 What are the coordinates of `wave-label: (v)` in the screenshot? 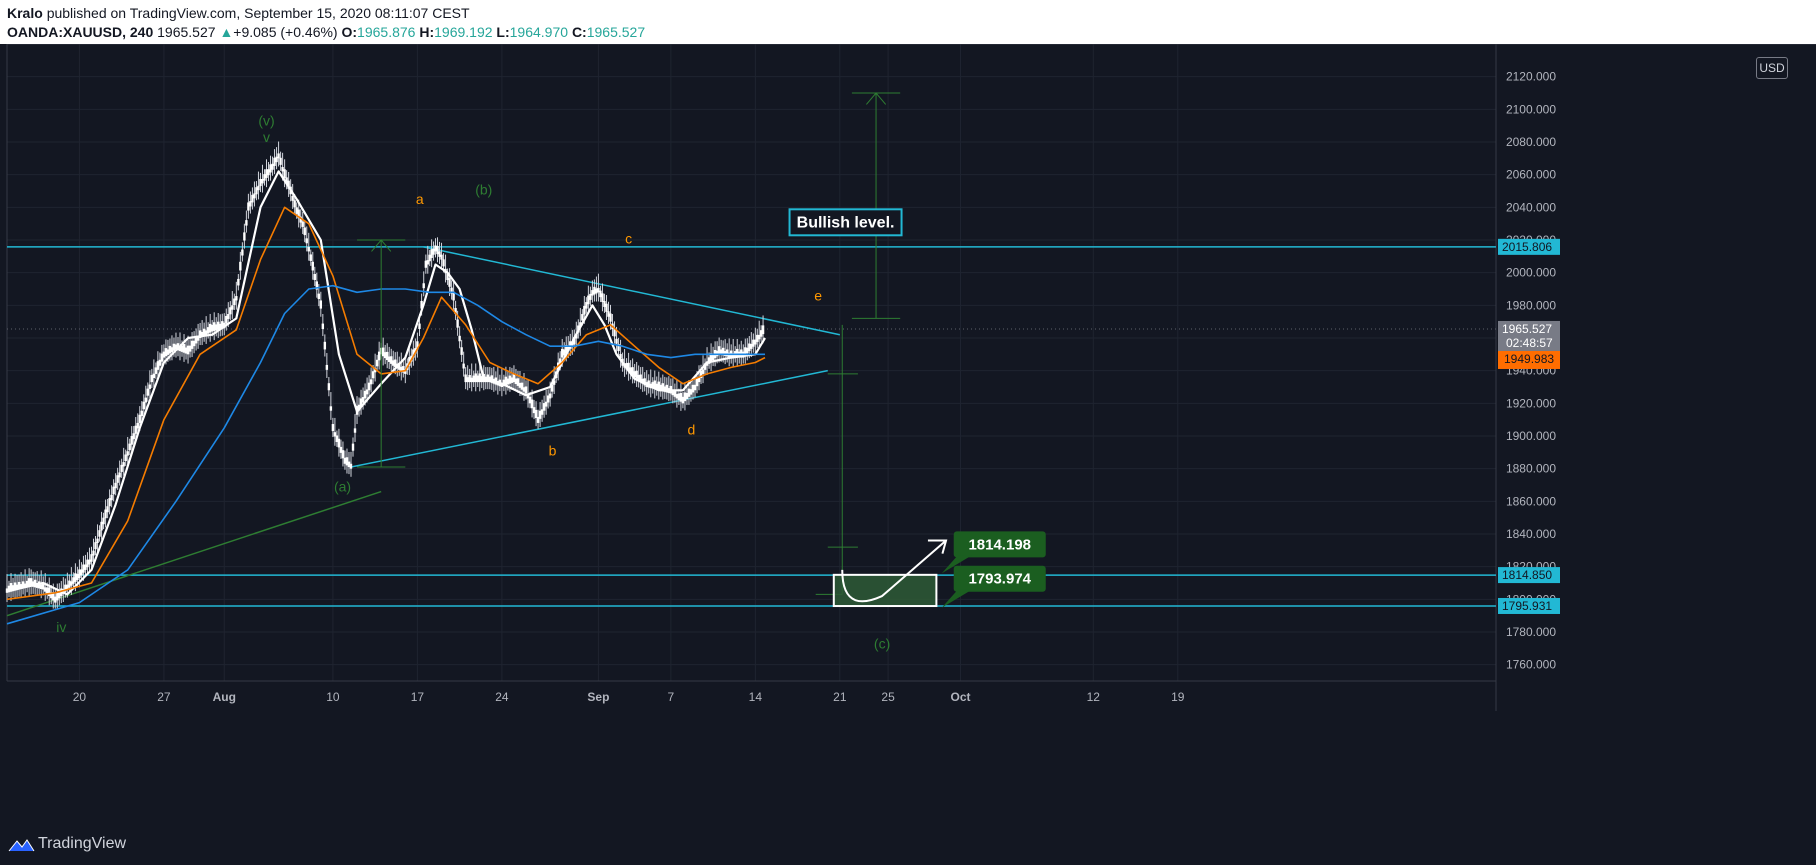 It's located at (266, 121).